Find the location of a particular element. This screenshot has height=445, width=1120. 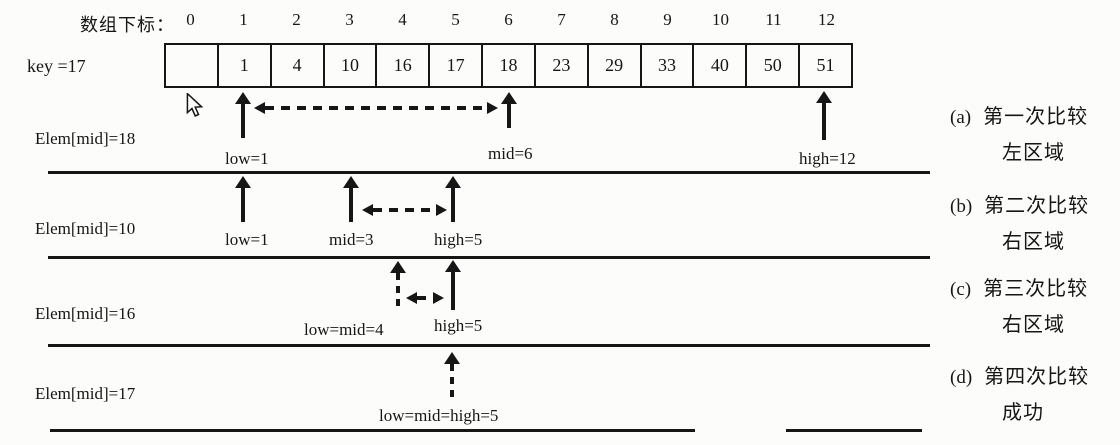

index-label-10: 10 is located at coordinates (720, 19).